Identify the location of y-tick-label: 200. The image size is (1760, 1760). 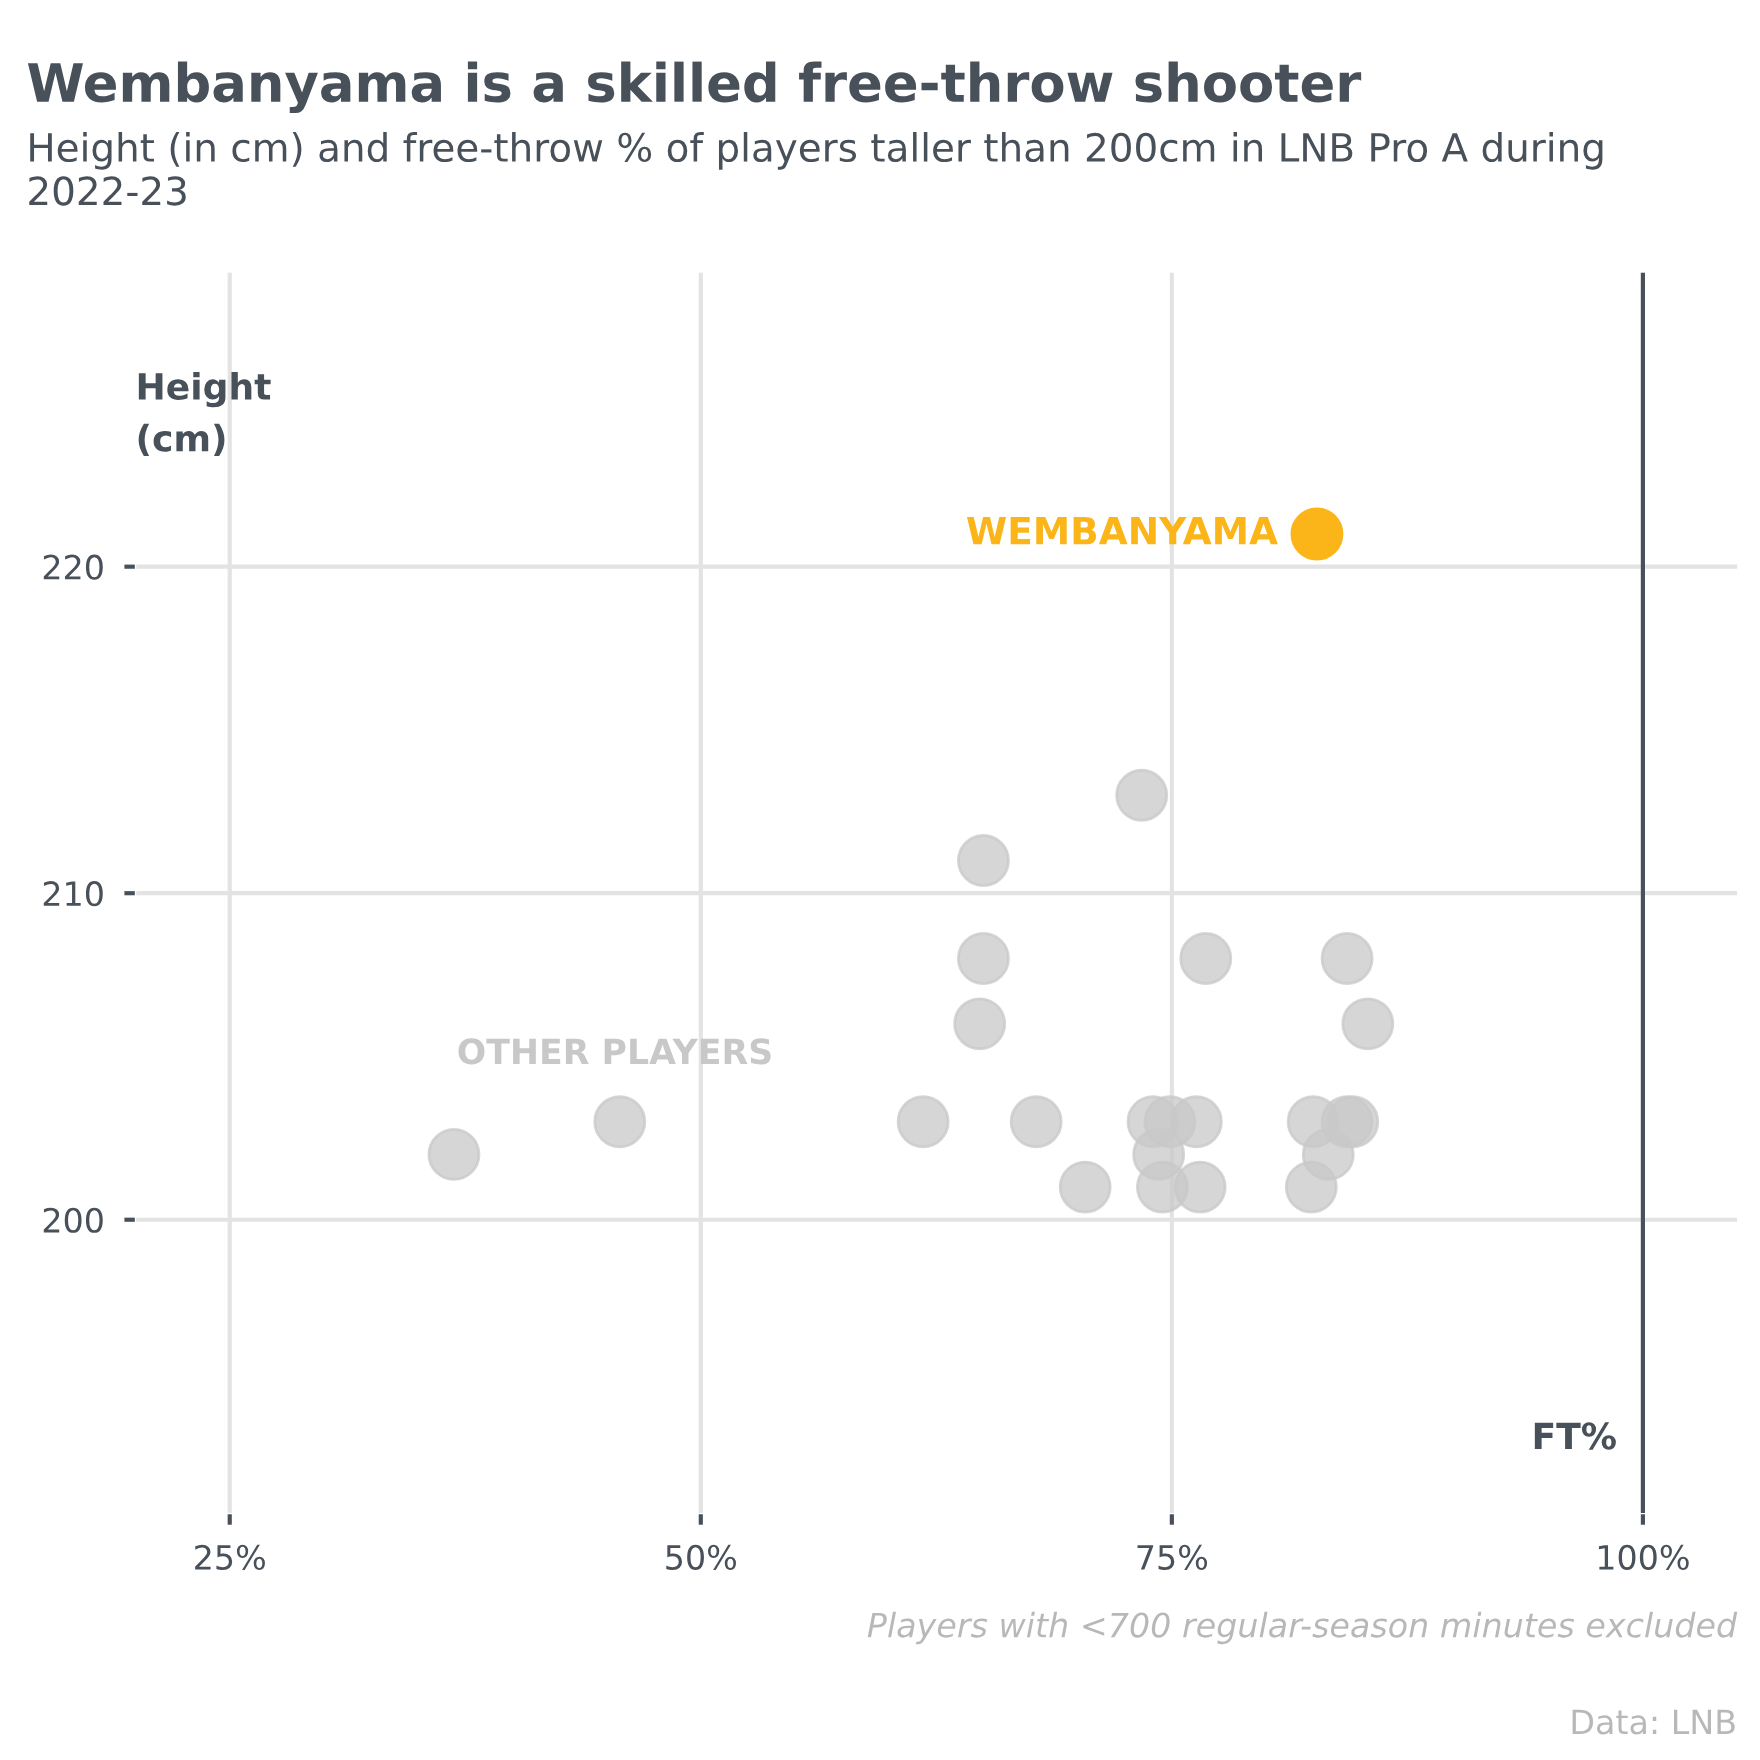
(73, 1220).